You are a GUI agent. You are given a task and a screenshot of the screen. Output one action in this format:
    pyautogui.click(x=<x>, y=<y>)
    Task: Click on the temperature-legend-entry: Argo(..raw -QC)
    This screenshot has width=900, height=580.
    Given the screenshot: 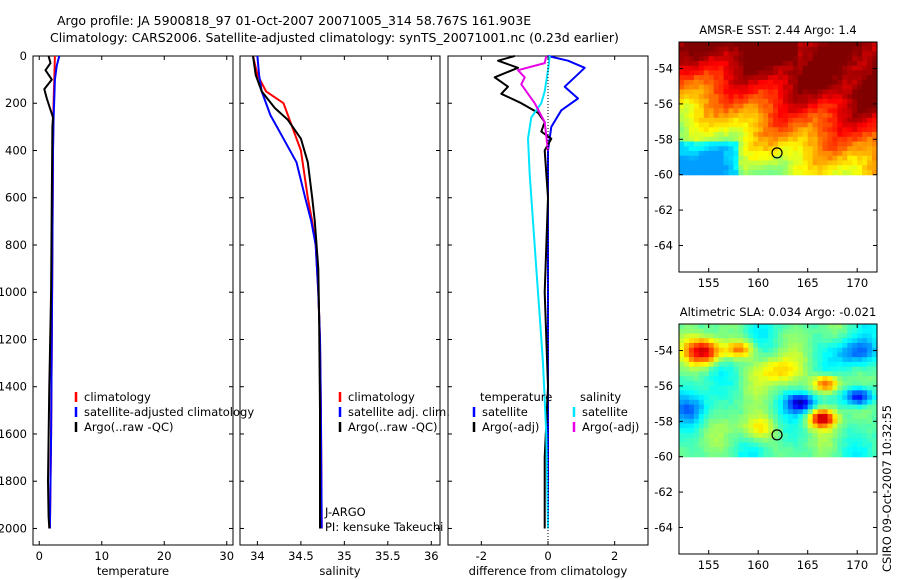 What is the action you would take?
    pyautogui.click(x=129, y=427)
    